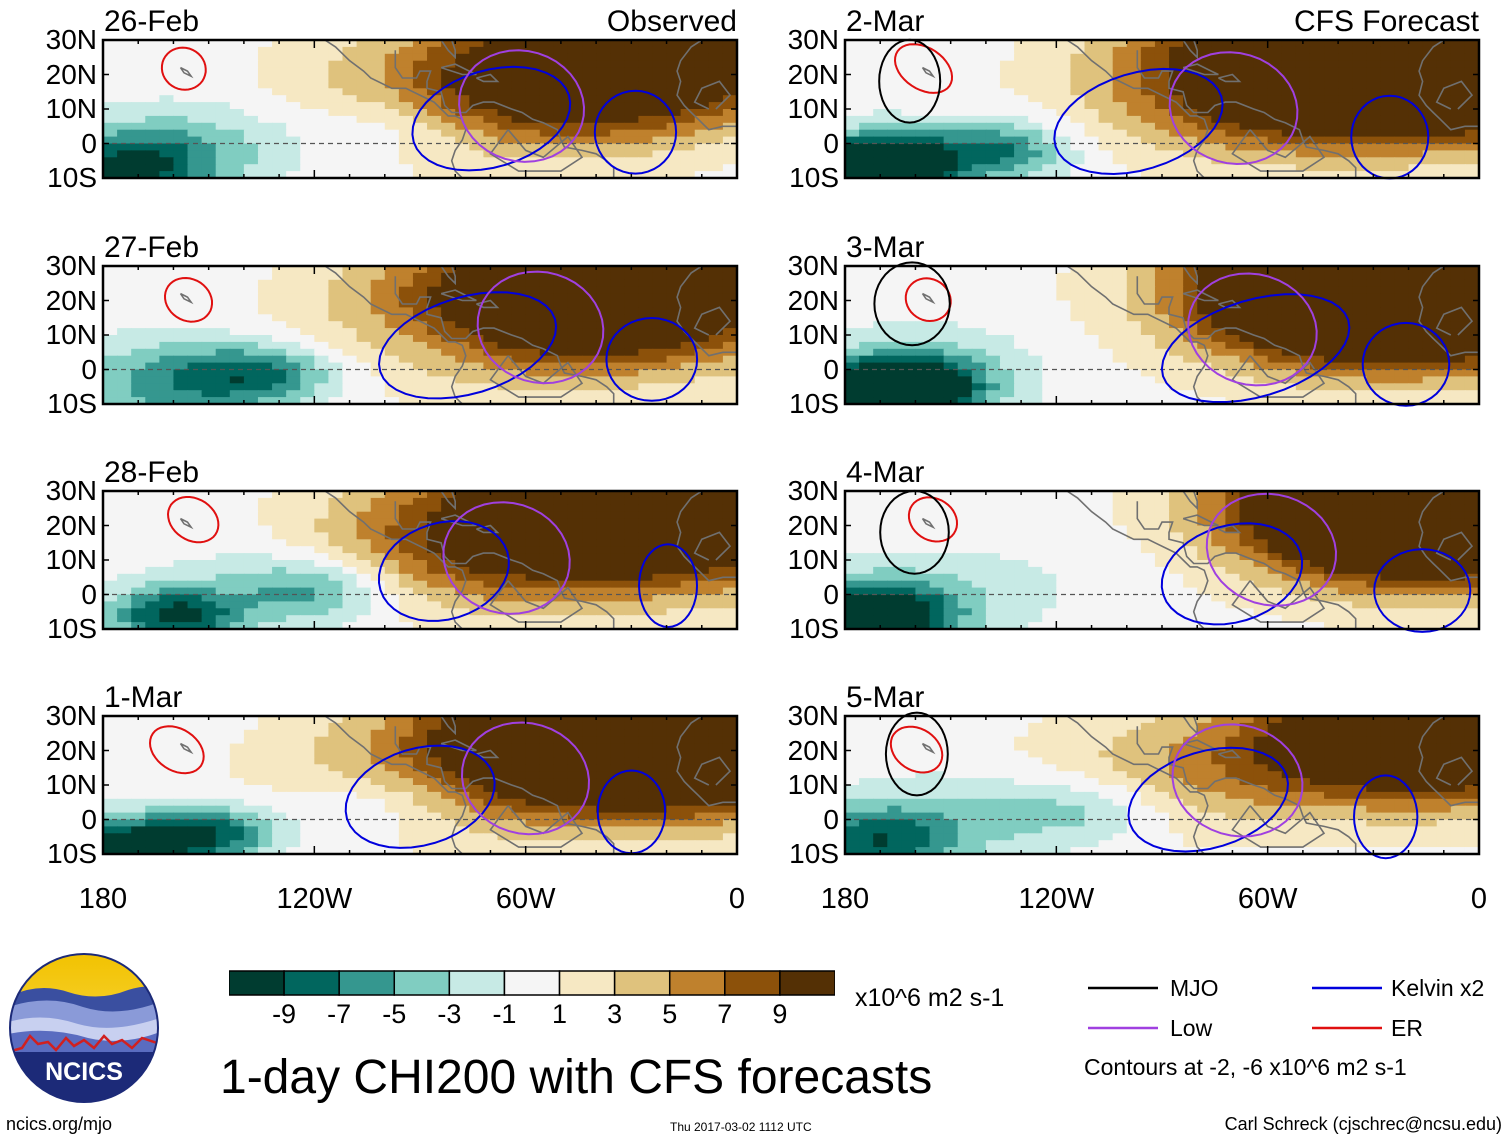 The width and height of the screenshot is (1510, 1142). What do you see at coordinates (72, 177) in the screenshot?
I see `lat-label: 10S` at bounding box center [72, 177].